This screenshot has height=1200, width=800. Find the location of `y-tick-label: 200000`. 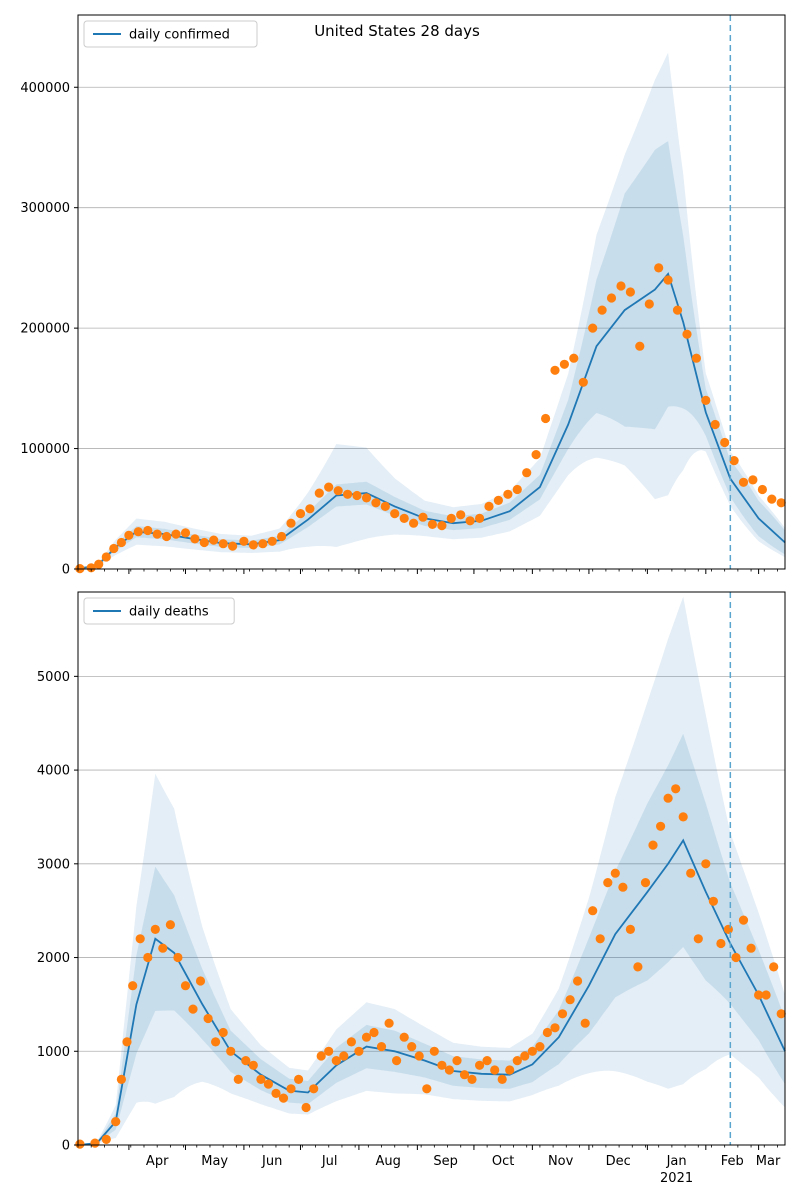

y-tick-label: 200000 is located at coordinates (45, 329).